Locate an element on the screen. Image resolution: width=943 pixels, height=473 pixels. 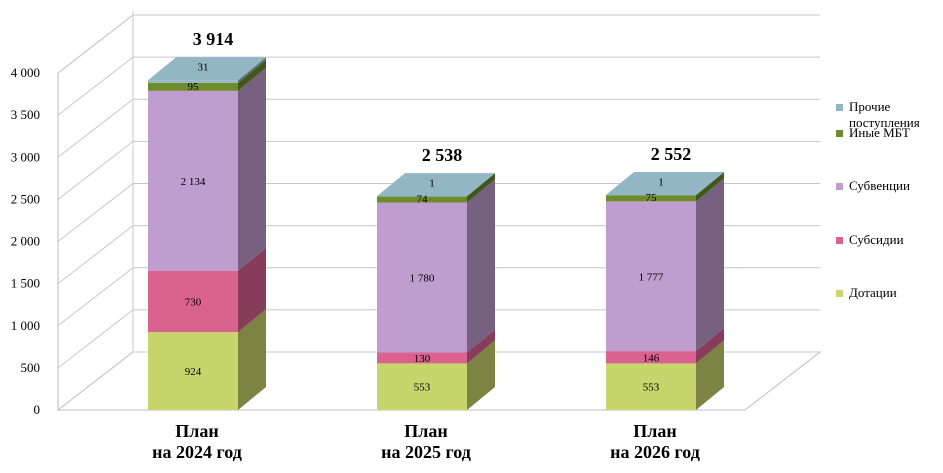
y-tick-label: 4 000 is located at coordinates (25, 72).